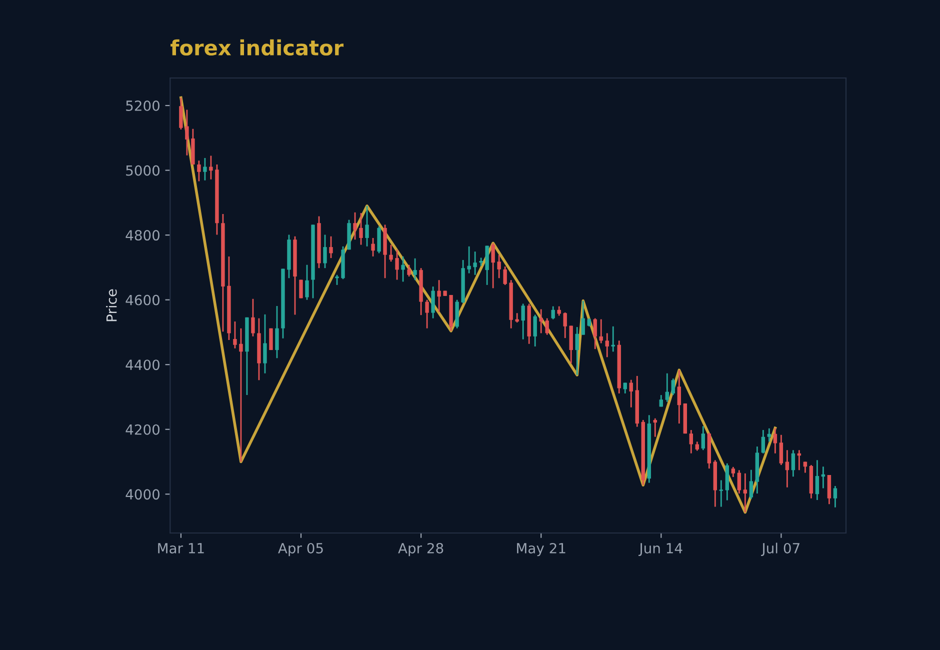 The height and width of the screenshot is (650, 940). What do you see at coordinates (300, 549) in the screenshot?
I see `x-tick-label: Apr 05` at bounding box center [300, 549].